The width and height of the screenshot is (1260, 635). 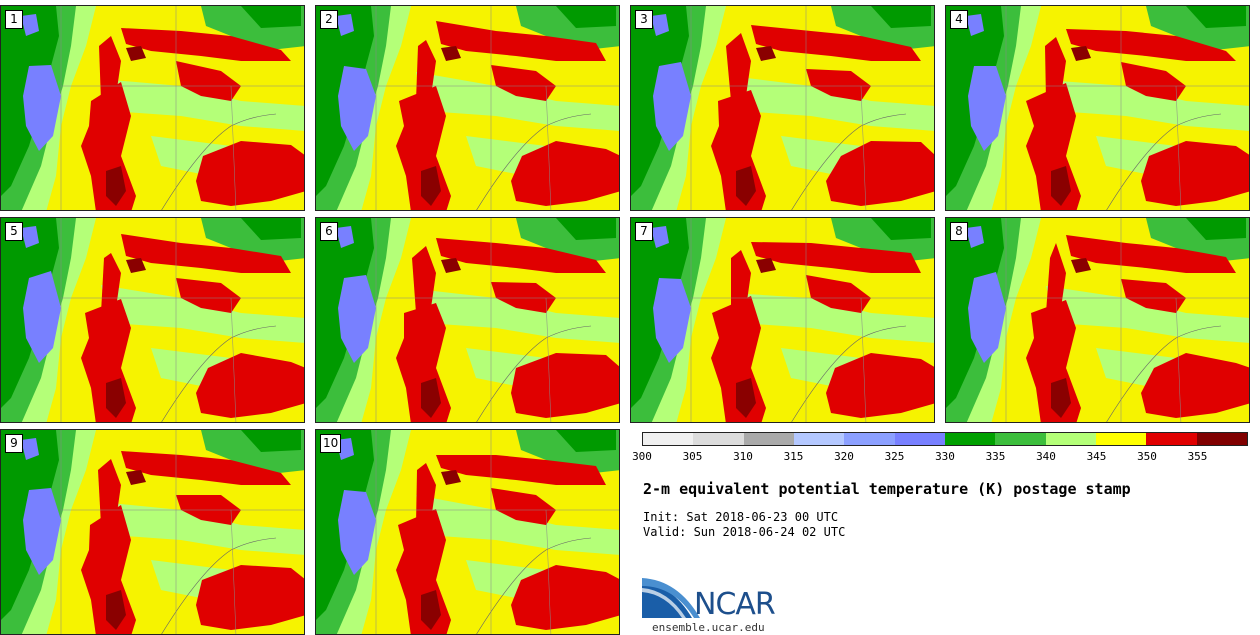 What do you see at coordinates (152, 108) in the screenshot?
I see `map-panel-1: 1` at bounding box center [152, 108].